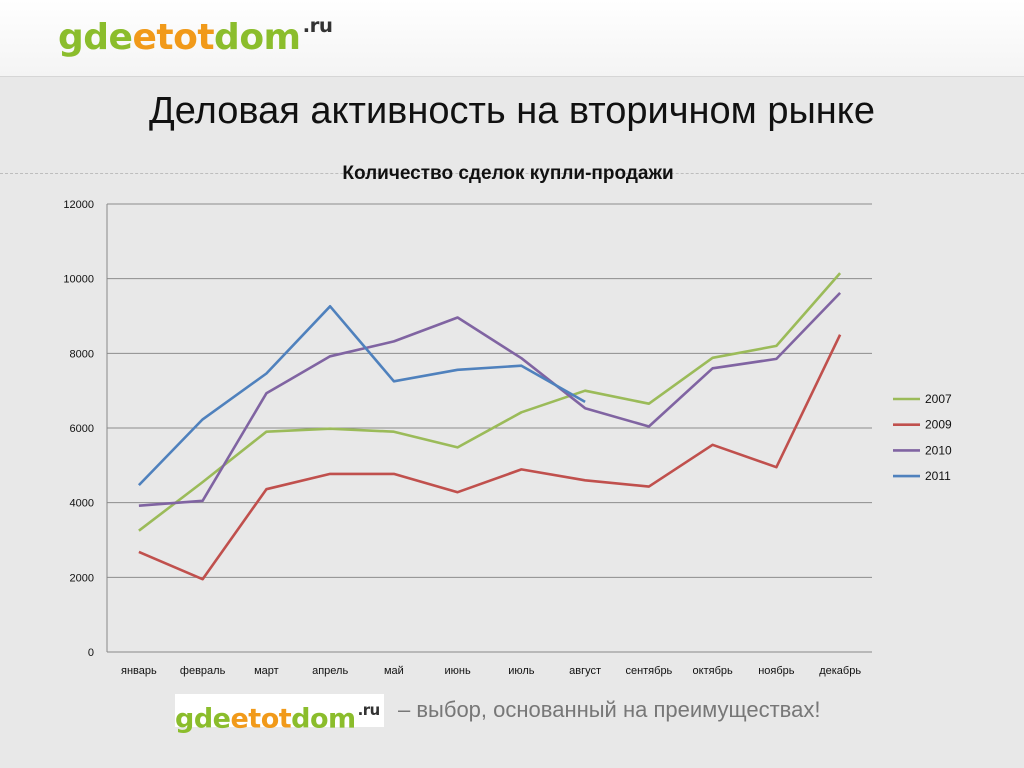  Describe the element at coordinates (840, 671) in the screenshot. I see `x-tick-label: декабрь` at that location.